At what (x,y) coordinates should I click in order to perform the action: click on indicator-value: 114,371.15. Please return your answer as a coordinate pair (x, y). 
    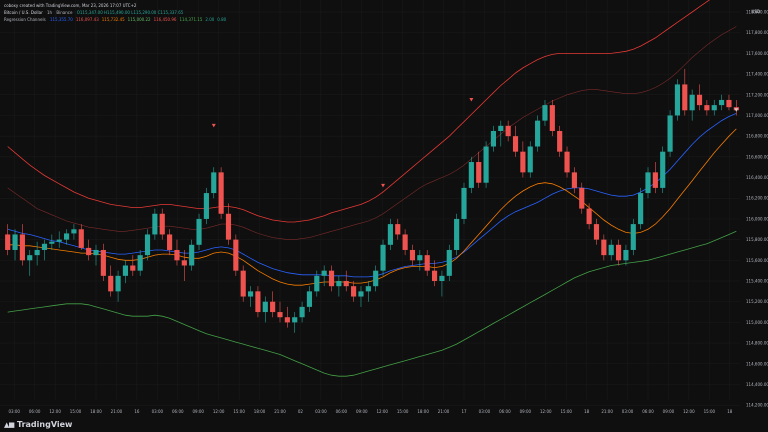
    Looking at the image, I should click on (191, 19).